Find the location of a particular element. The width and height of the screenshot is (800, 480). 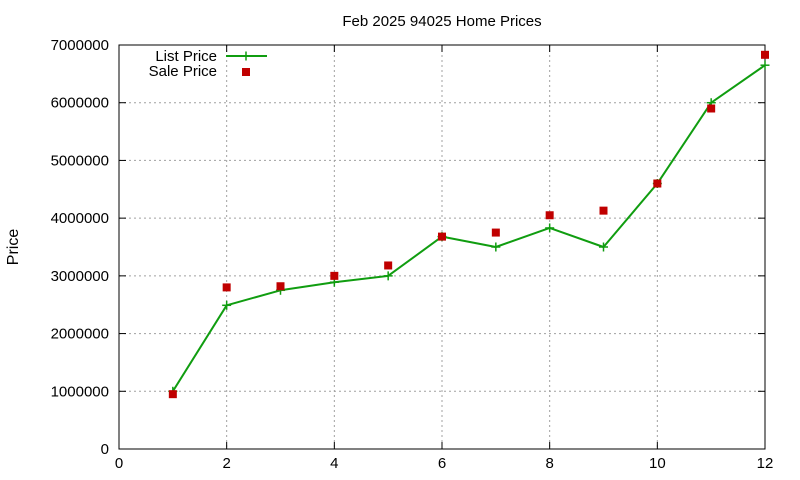

y-tick-label: 6000000 is located at coordinates (80, 103).